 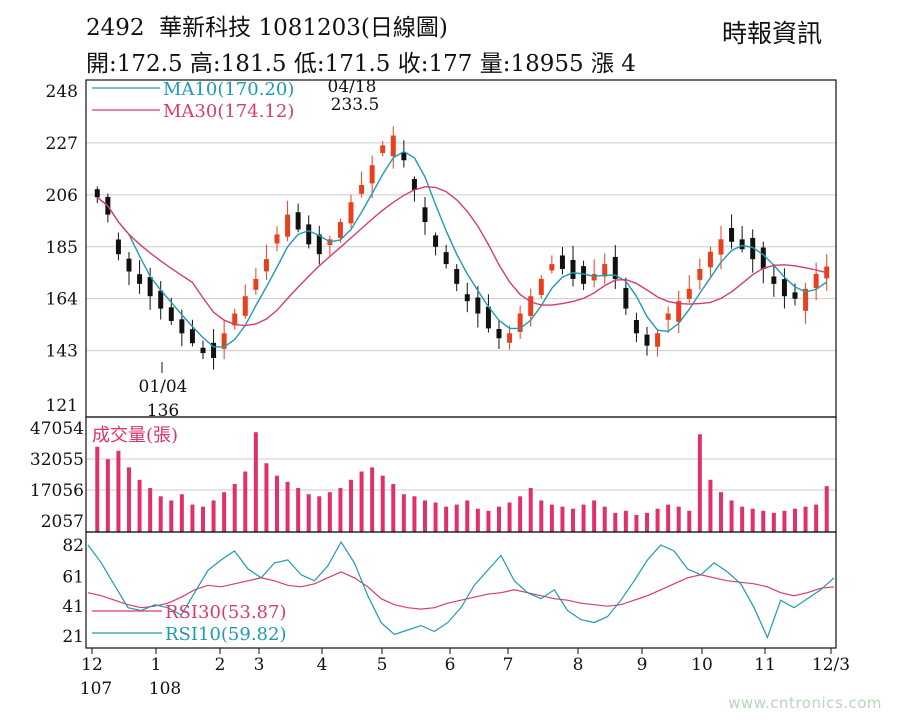 I want to click on watermark: www.cntronics.com, so click(x=805, y=703).